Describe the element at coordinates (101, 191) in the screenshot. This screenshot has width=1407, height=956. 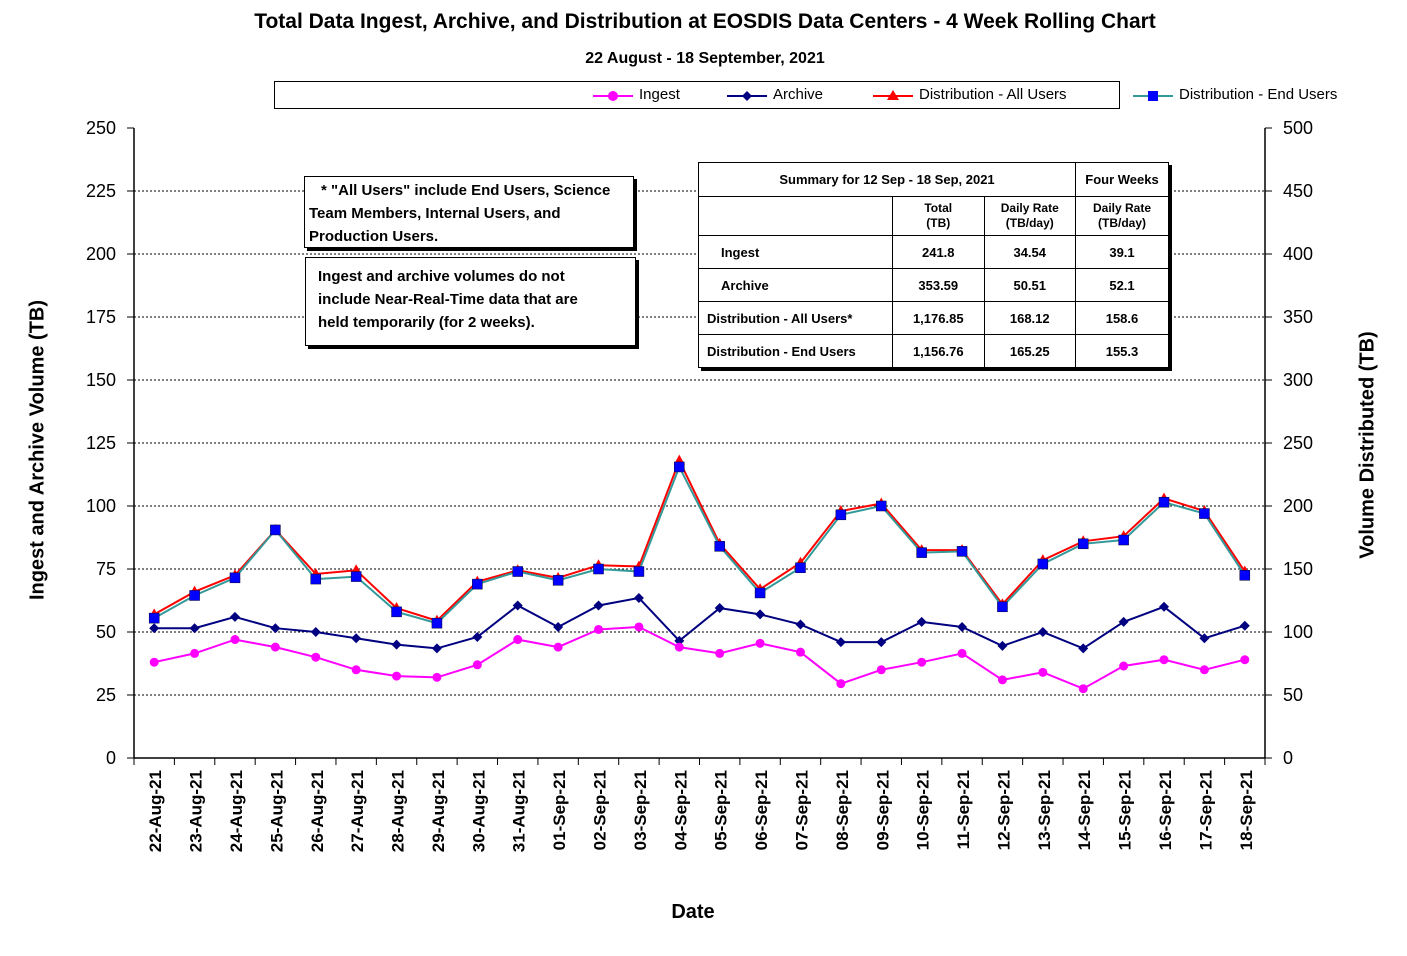
I see `left-tick-label: 225` at that location.